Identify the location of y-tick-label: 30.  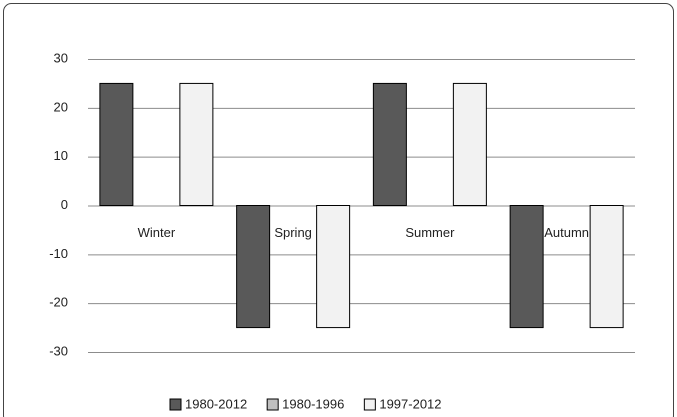
(61, 57).